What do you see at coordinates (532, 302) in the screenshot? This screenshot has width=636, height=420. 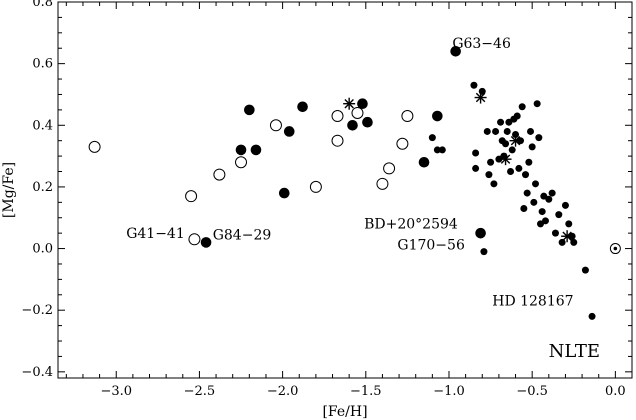 I see `star-annotation: HD 128167` at bounding box center [532, 302].